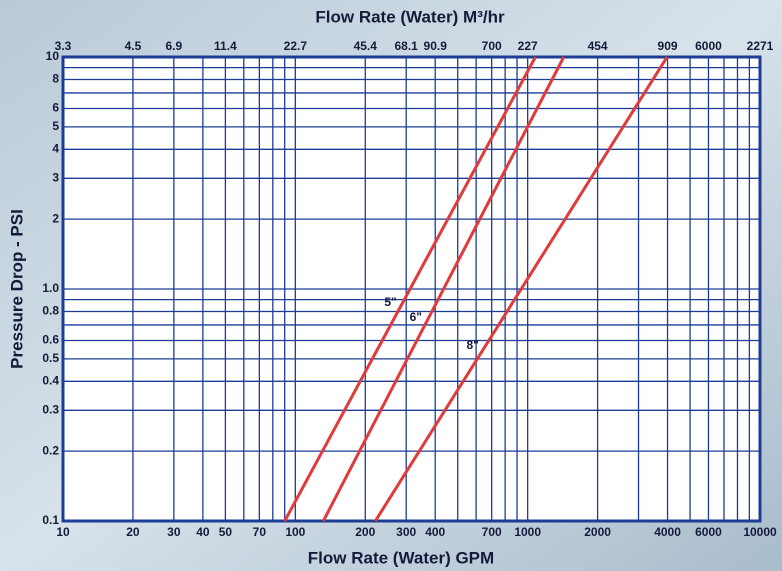  What do you see at coordinates (760, 46) in the screenshot?
I see `x2-tick-label: 2271` at bounding box center [760, 46].